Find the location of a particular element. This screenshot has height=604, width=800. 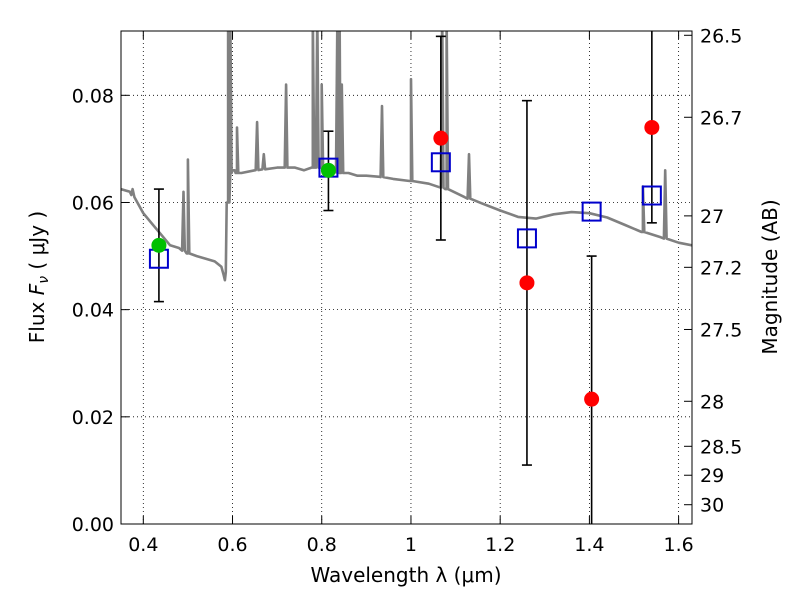

y-tick-label: 0.00 is located at coordinates (93, 525).